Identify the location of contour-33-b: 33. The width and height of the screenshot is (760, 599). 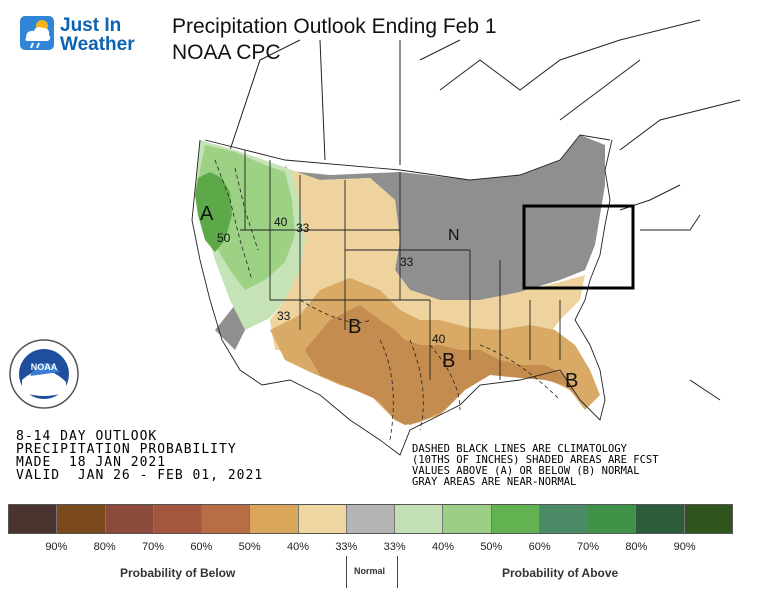
(284, 316).